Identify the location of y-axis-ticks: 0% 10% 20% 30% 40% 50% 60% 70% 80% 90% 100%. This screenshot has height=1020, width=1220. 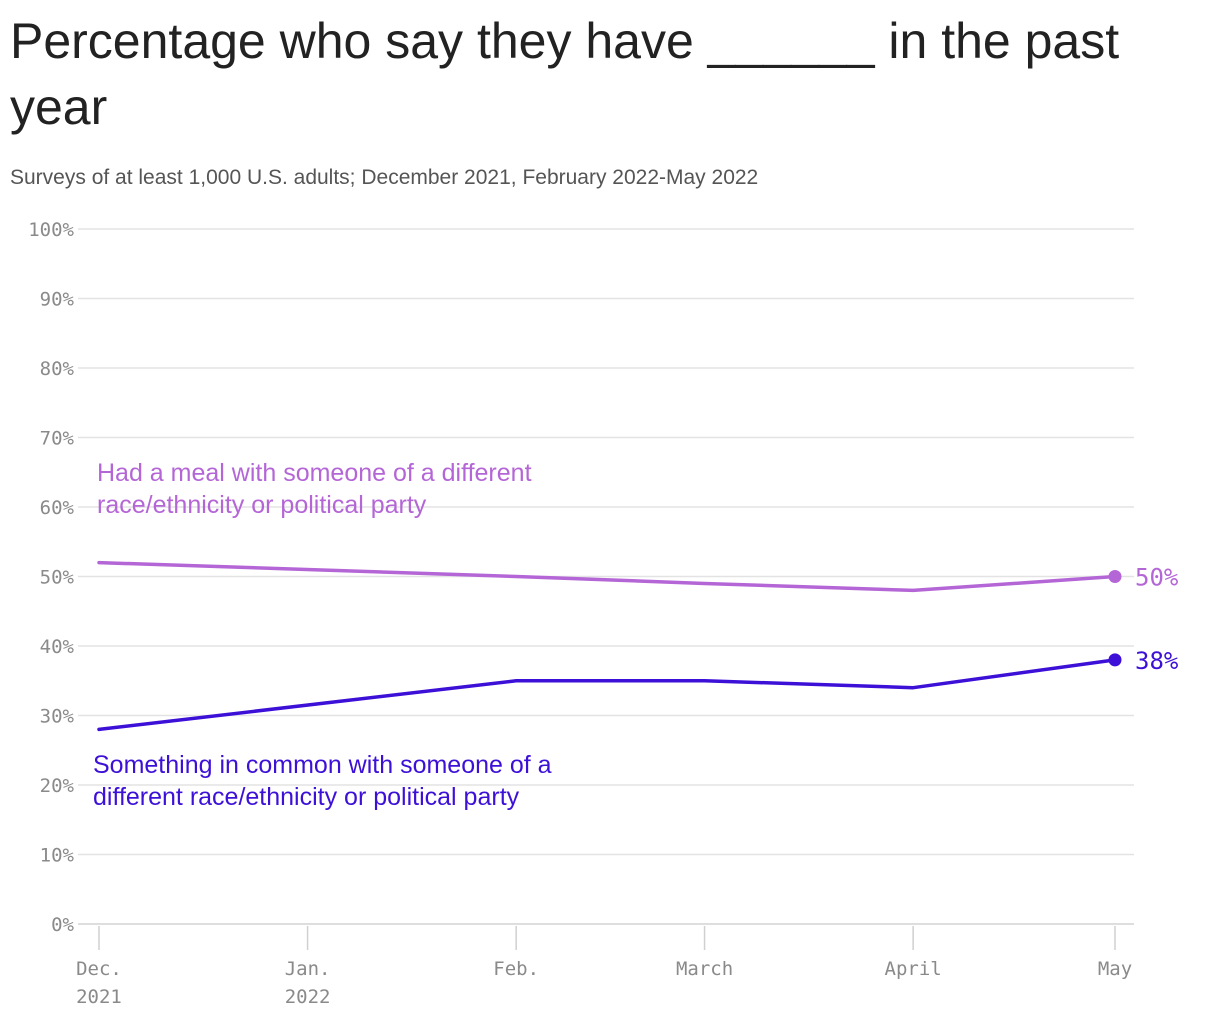
(51, 577).